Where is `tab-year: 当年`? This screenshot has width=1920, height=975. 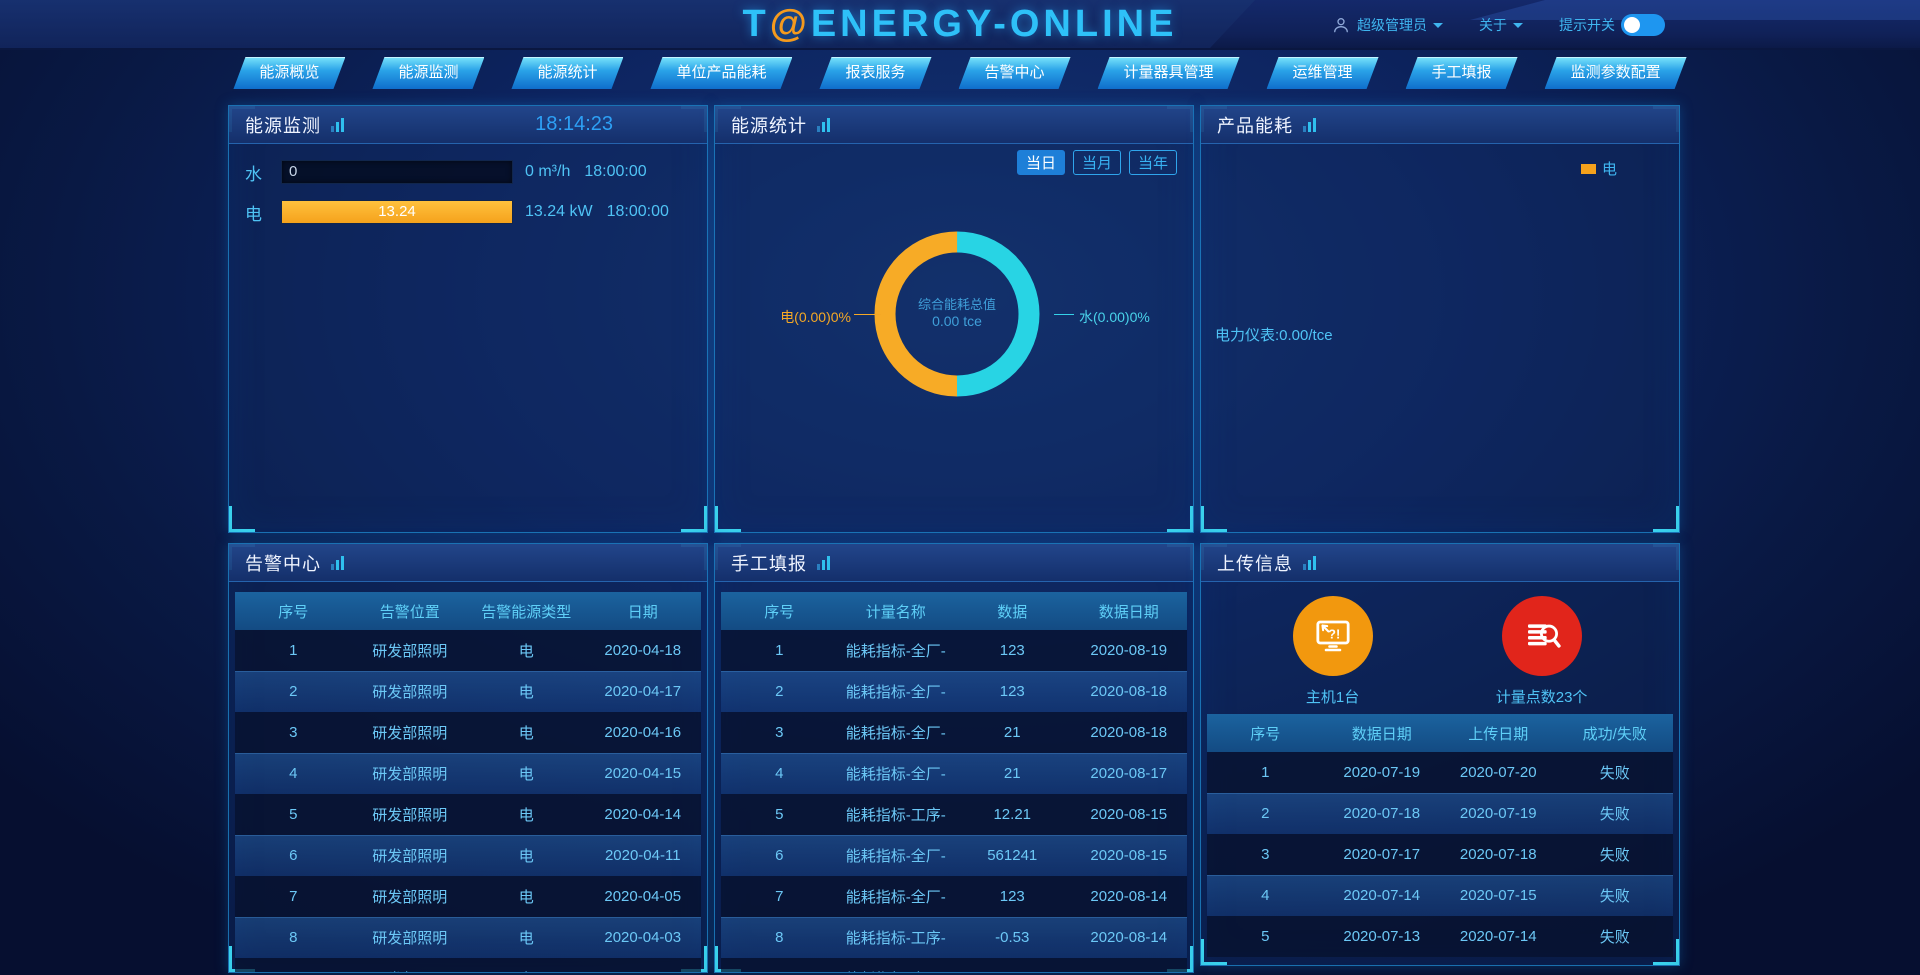 tab-year: 当年 is located at coordinates (1152, 162).